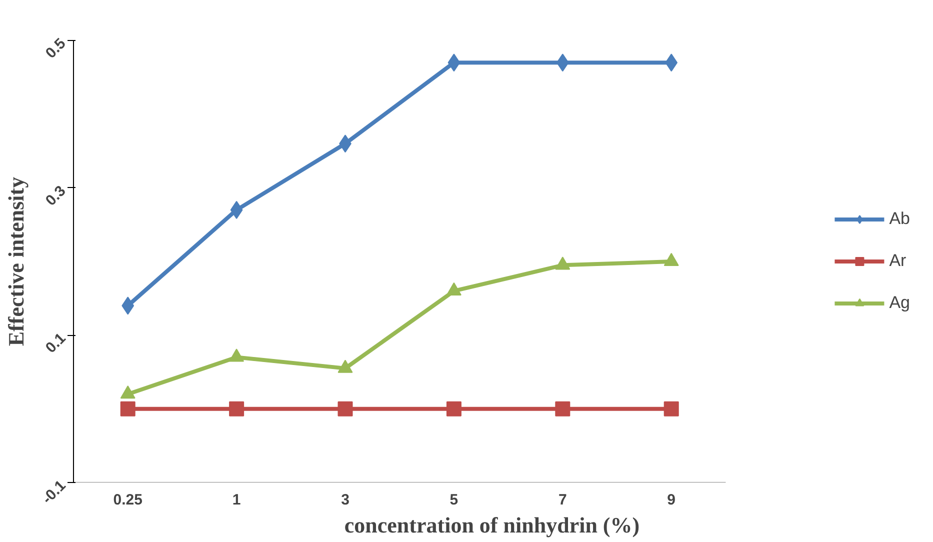 Image resolution: width=933 pixels, height=542 pixels. Describe the element at coordinates (899, 303) in the screenshot. I see `legend-label: Ag` at that location.